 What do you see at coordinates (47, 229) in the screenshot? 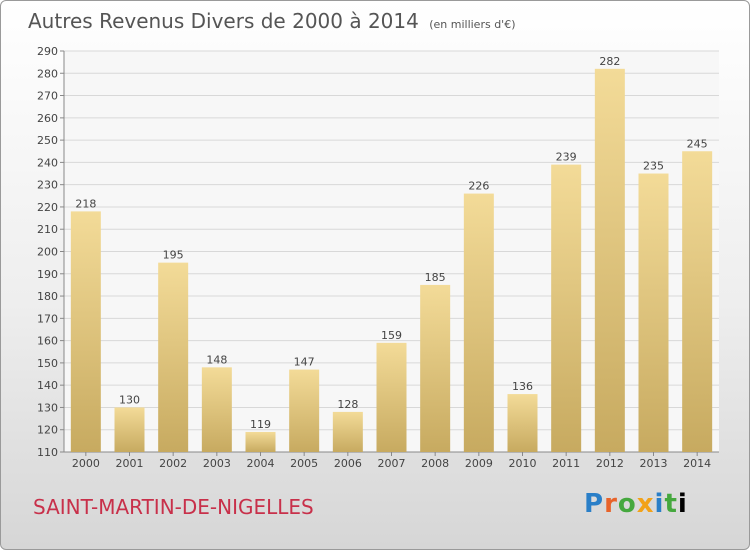
I see `y-tick-label: 210` at bounding box center [47, 229].